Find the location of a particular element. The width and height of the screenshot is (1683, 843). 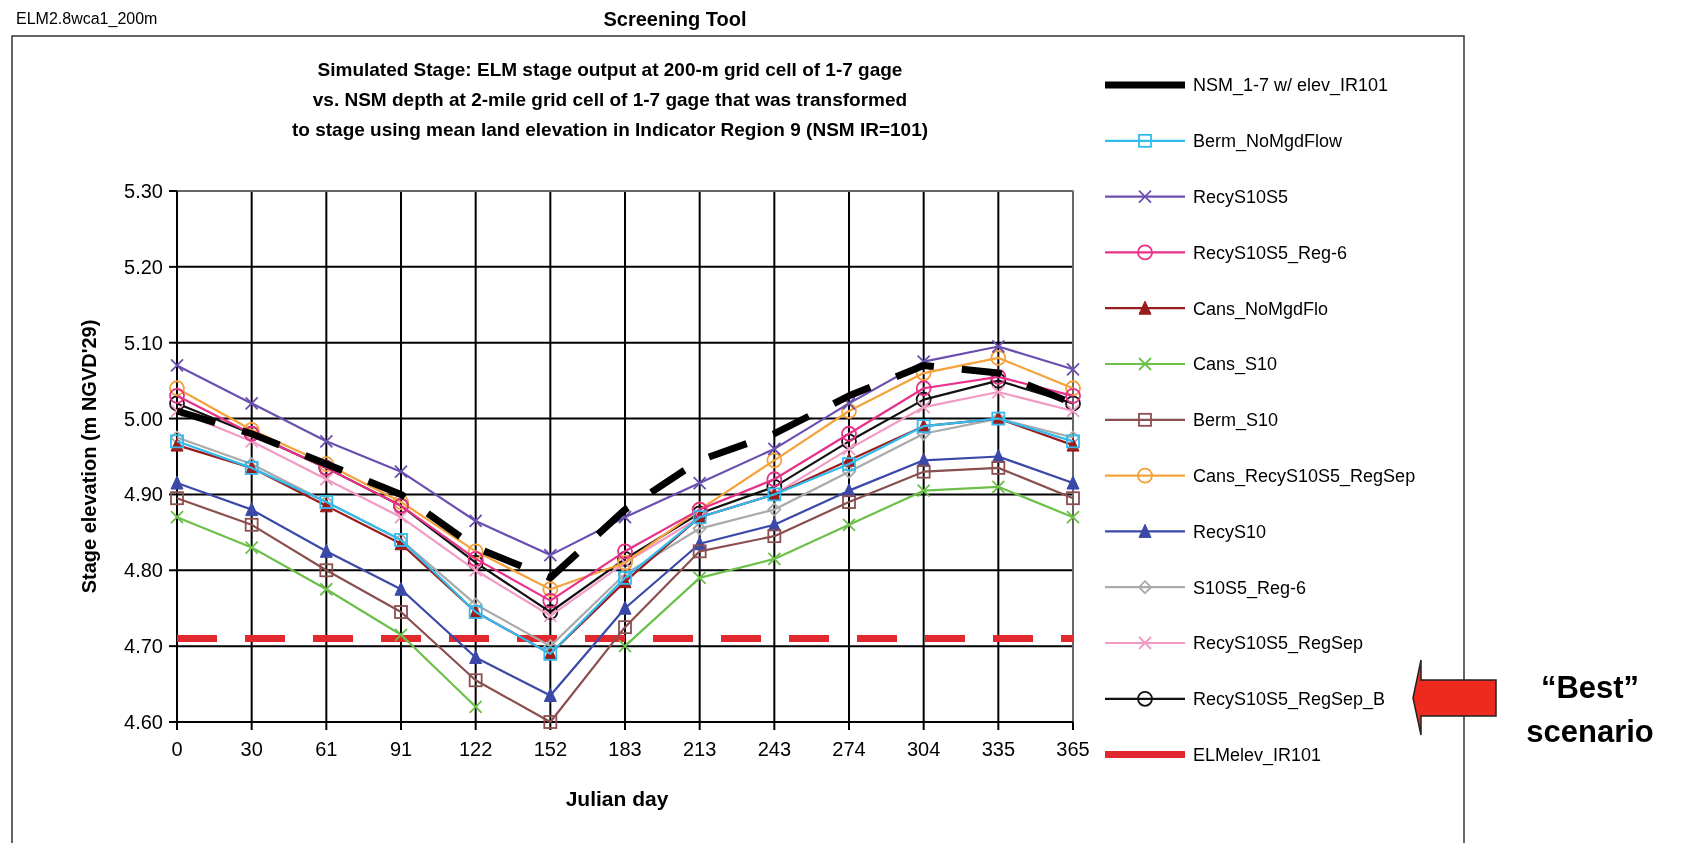

legend-label: S10S5_Reg-6 is located at coordinates (1250, 588).